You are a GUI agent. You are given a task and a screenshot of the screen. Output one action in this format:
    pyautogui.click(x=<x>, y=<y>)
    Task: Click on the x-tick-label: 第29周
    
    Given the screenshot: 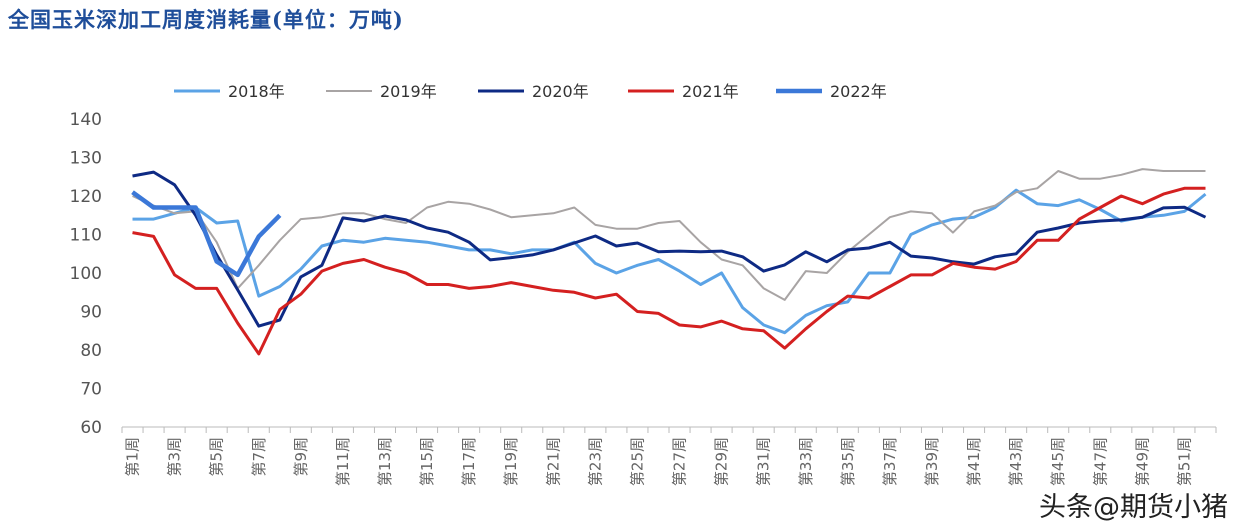 What is the action you would take?
    pyautogui.click(x=722, y=461)
    